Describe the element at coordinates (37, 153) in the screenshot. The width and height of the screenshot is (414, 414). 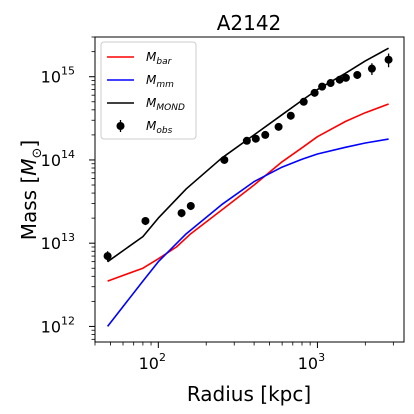
I see `y-axis-label-subscript: ⊙` at that location.